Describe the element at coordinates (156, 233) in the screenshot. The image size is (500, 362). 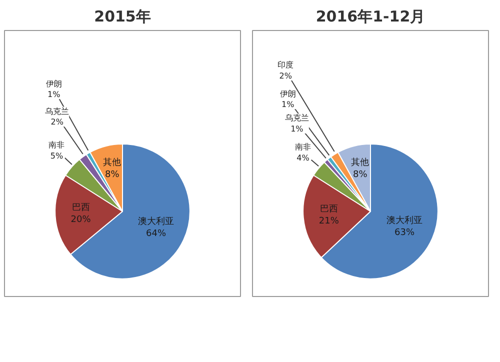
I see `data-label: 64%` at that location.